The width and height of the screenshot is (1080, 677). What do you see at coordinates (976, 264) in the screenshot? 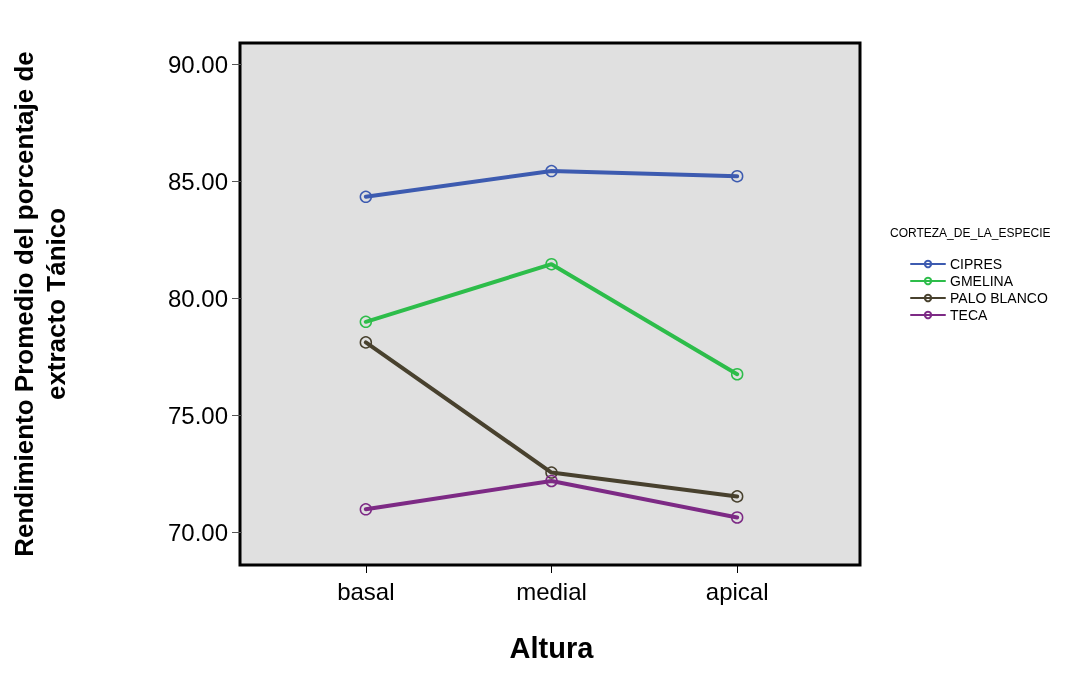
I see `legend-label: CIPRES` at bounding box center [976, 264].